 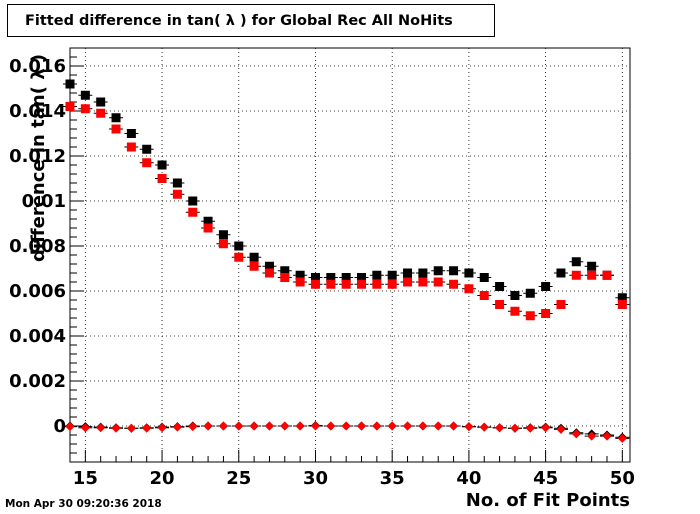 I want to click on y-tick-label: 0.014, so click(x=37, y=111).